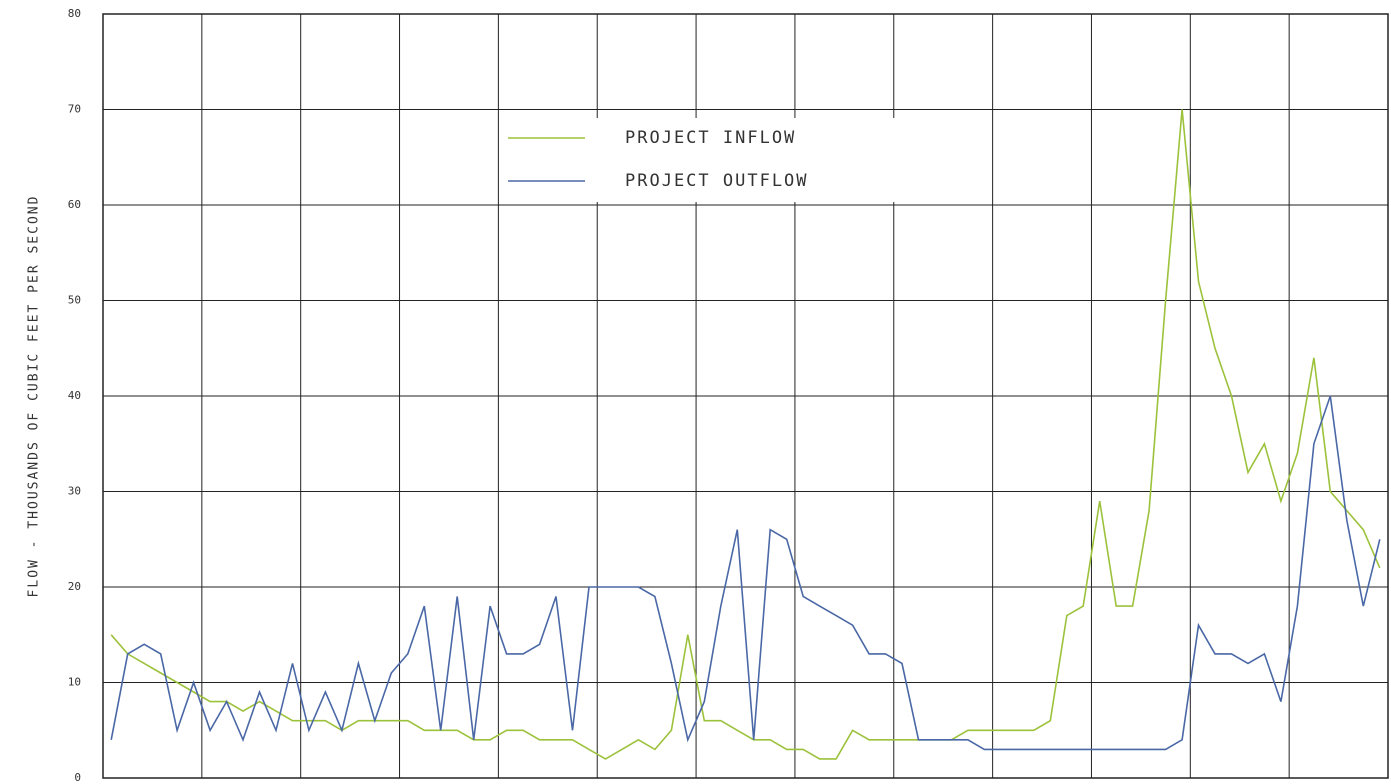  Describe the element at coordinates (77, 777) in the screenshot. I see `y-tick-label: 0` at that location.